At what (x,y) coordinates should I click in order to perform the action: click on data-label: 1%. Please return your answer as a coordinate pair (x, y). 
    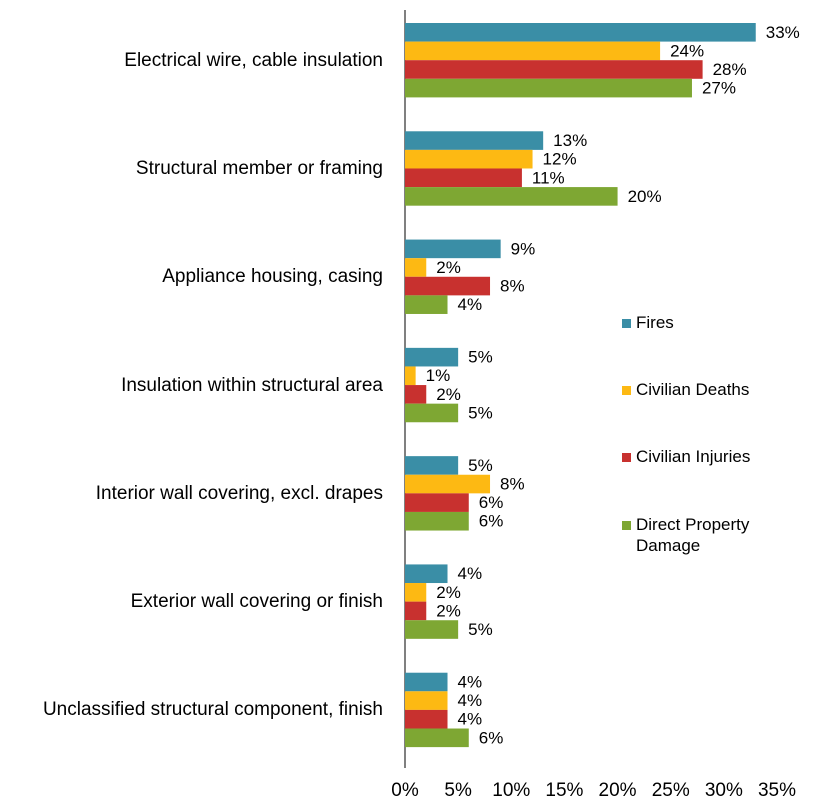
    Looking at the image, I should click on (438, 375).